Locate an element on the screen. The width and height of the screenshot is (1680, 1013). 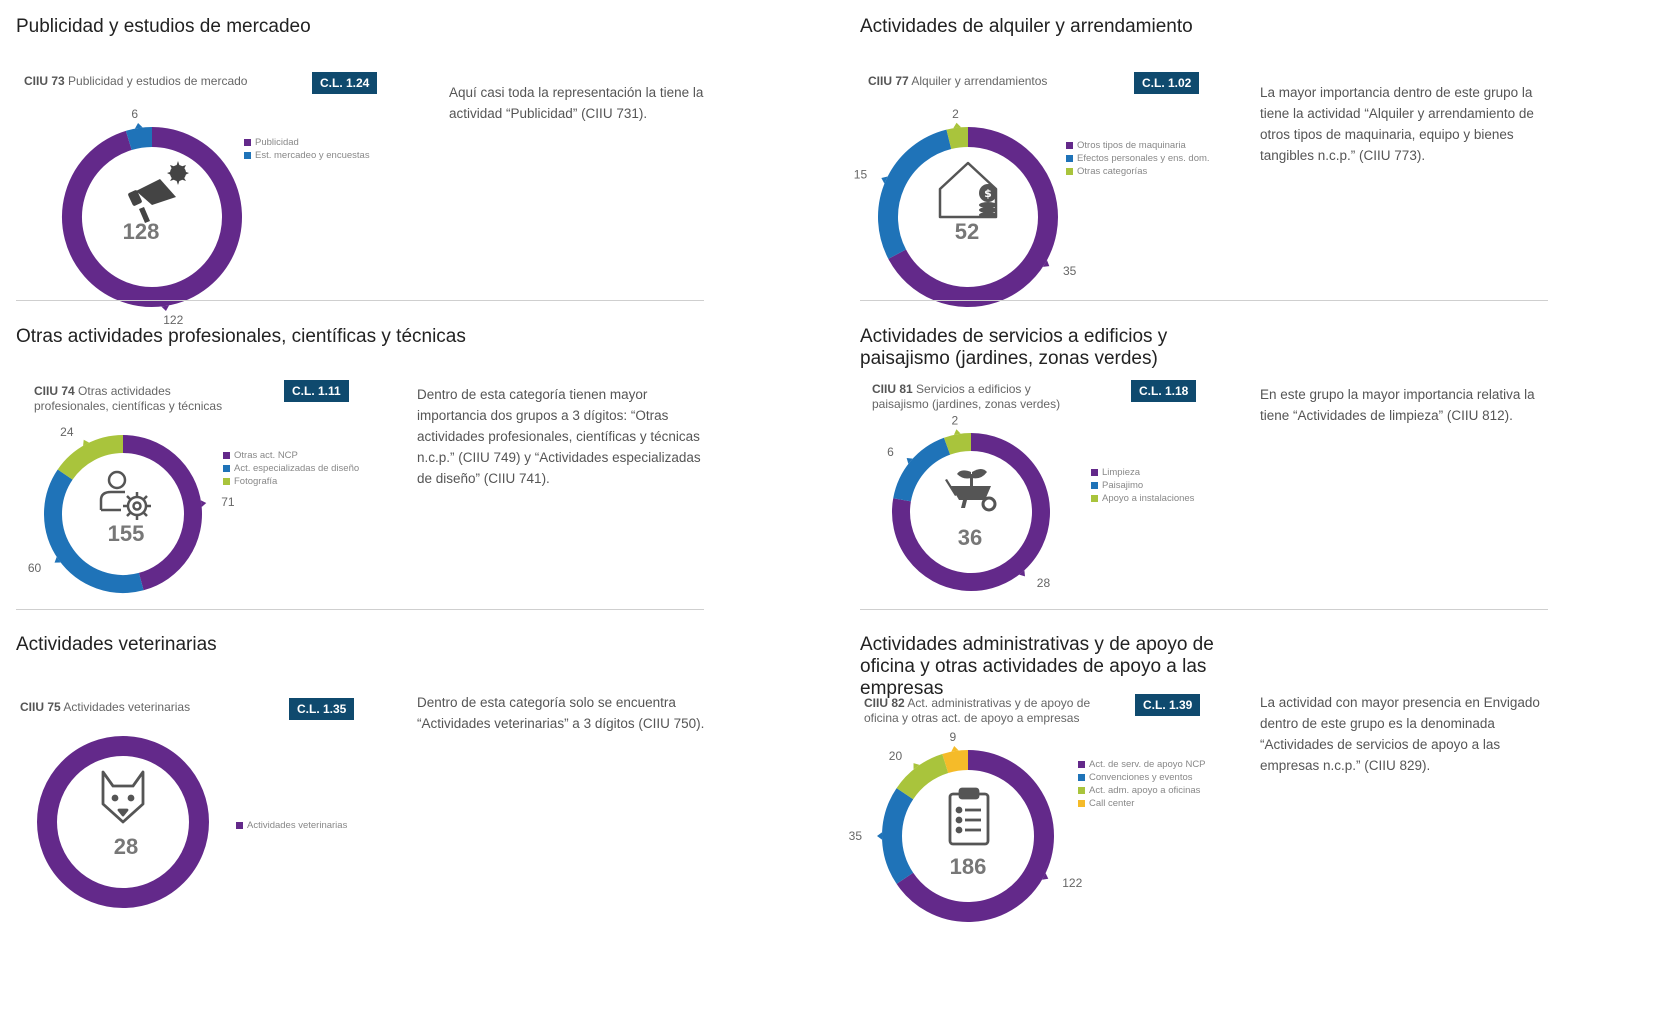
legend-label: Otras categorías is located at coordinates (1112, 171).